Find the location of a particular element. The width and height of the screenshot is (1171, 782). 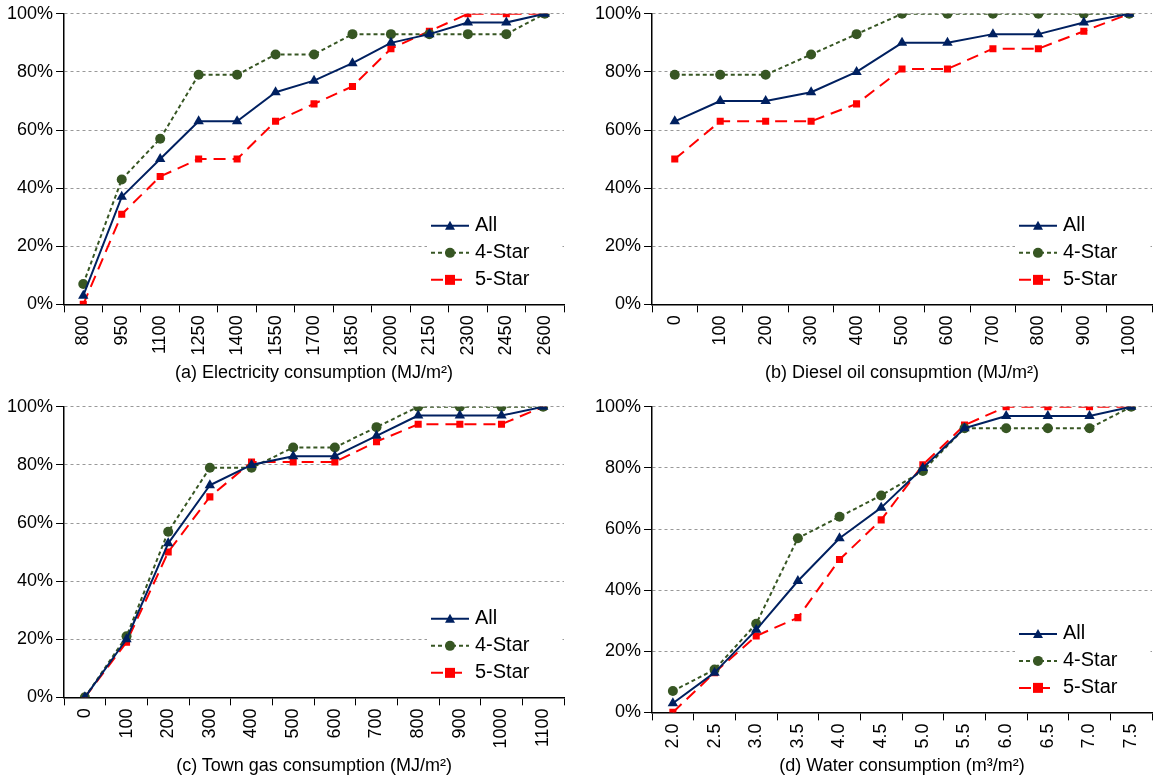

x-axis-title: (a) Electricity consumption (MJ/m²) is located at coordinates (314, 372).